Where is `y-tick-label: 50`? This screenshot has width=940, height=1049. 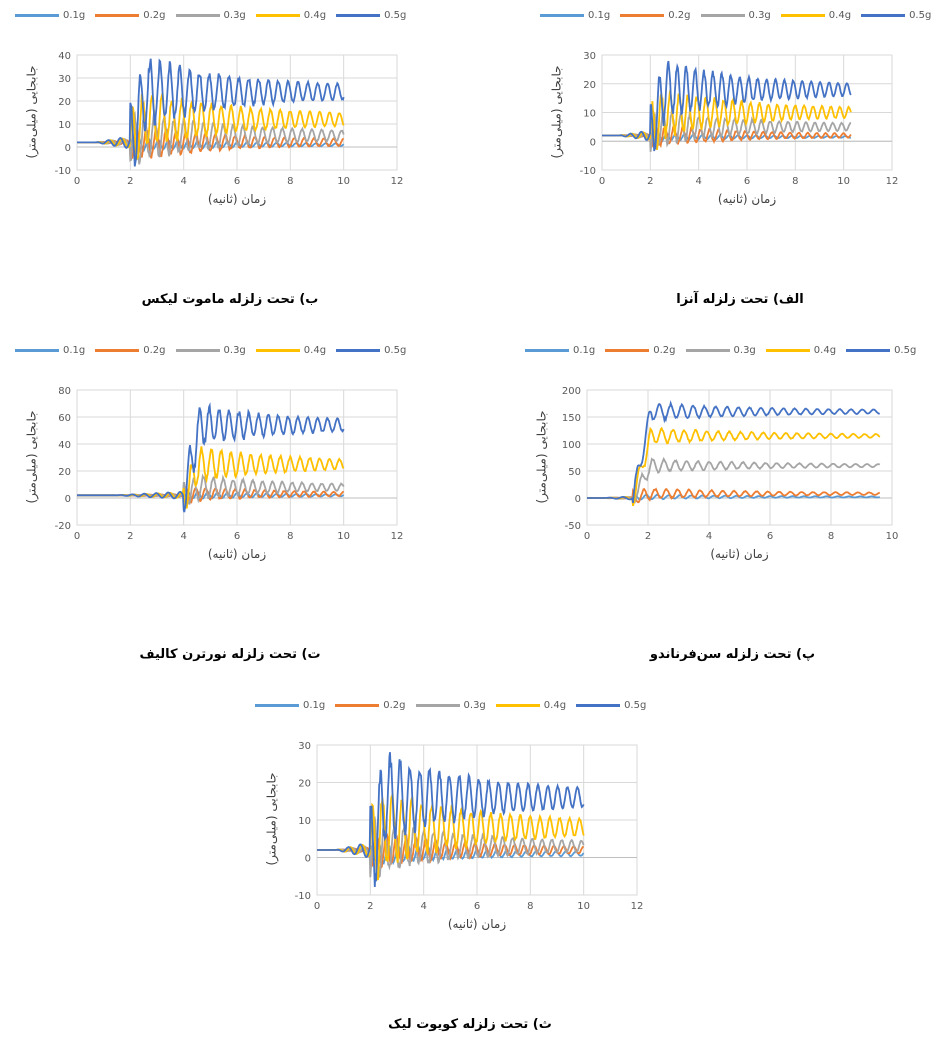
y-tick-label: 50 is located at coordinates (574, 472).